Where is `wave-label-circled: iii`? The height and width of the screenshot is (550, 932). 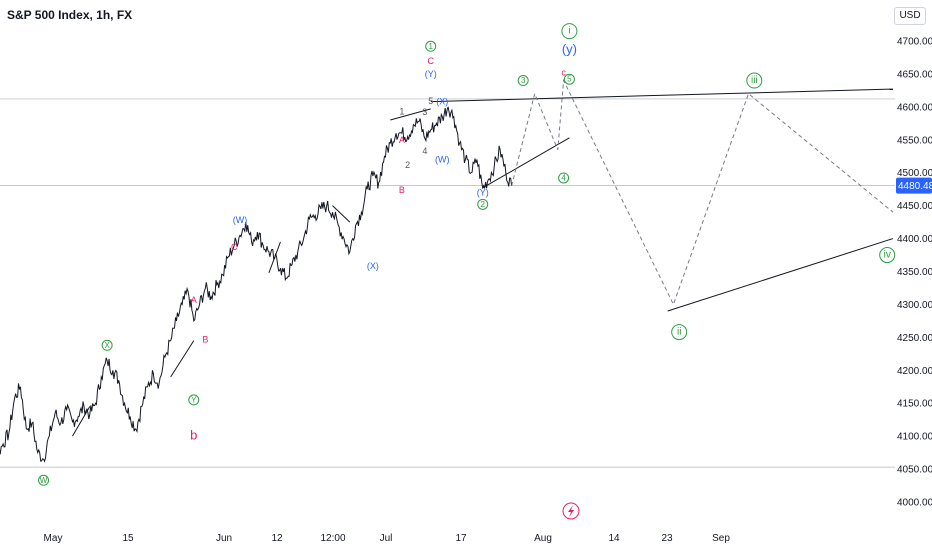
wave-label-circled: iii is located at coordinates (754, 80).